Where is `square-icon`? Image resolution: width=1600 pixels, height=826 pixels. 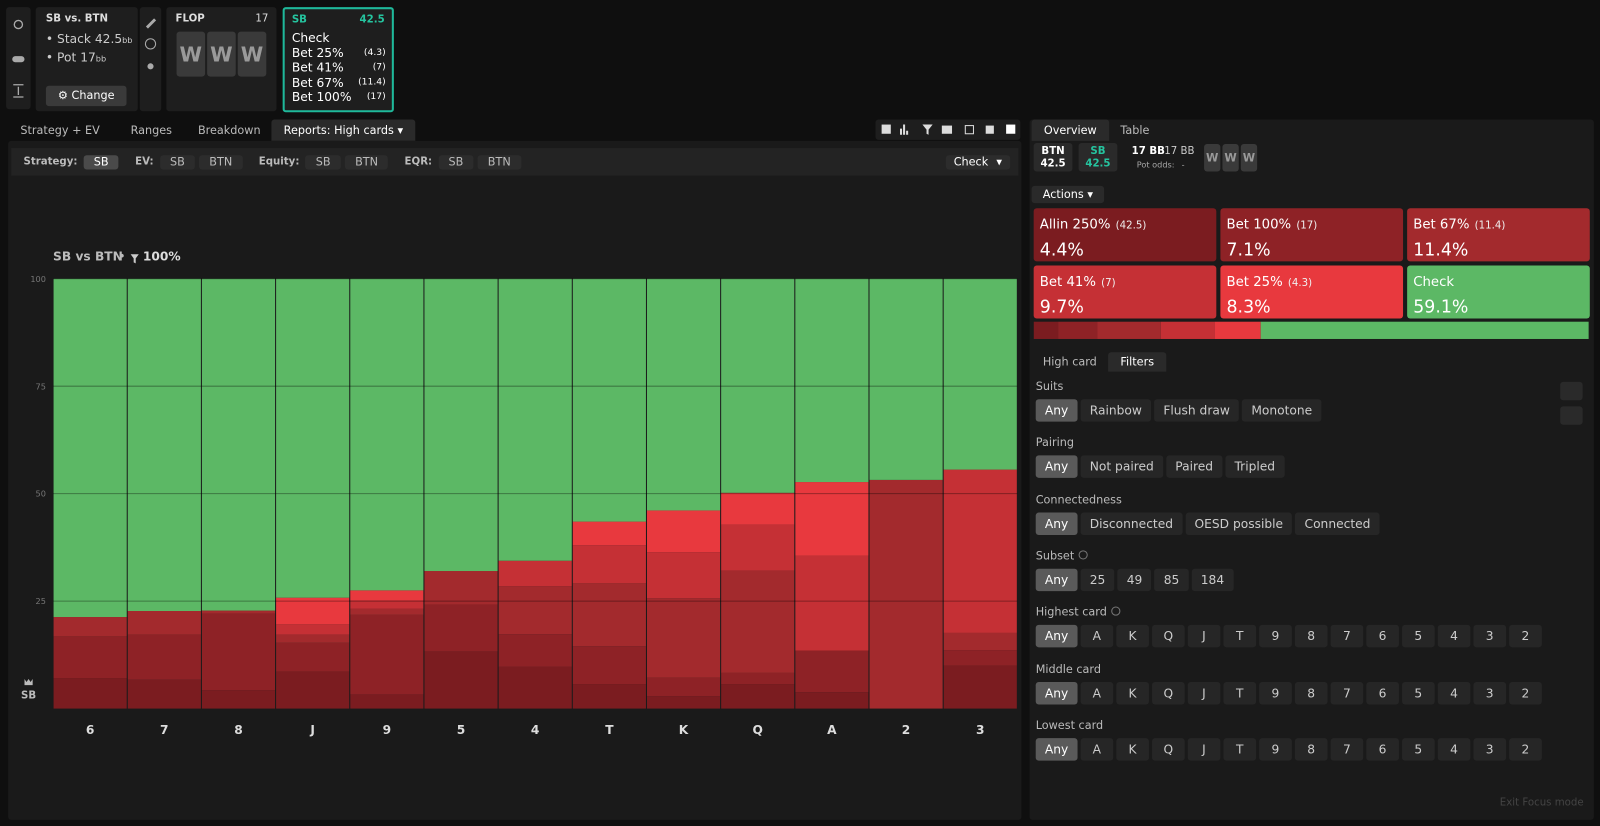
square-icon is located at coordinates (1011, 129).